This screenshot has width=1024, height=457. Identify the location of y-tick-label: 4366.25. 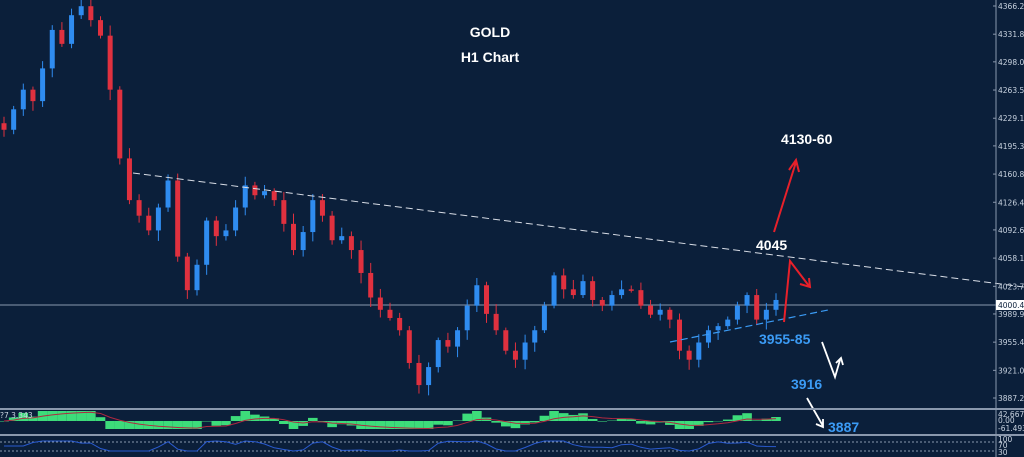
(1011, 6).